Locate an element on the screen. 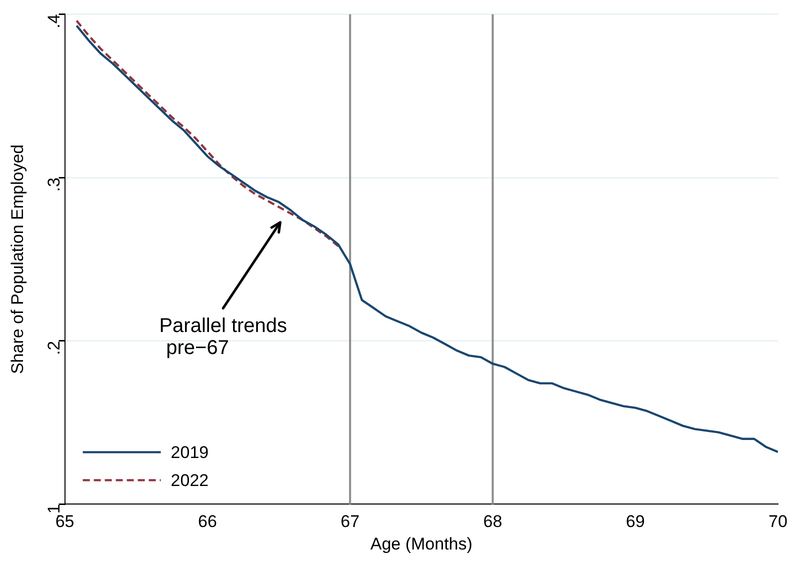 This screenshot has height=561, width=794. y-axis-title: Share of Population Employed is located at coordinates (17, 259).